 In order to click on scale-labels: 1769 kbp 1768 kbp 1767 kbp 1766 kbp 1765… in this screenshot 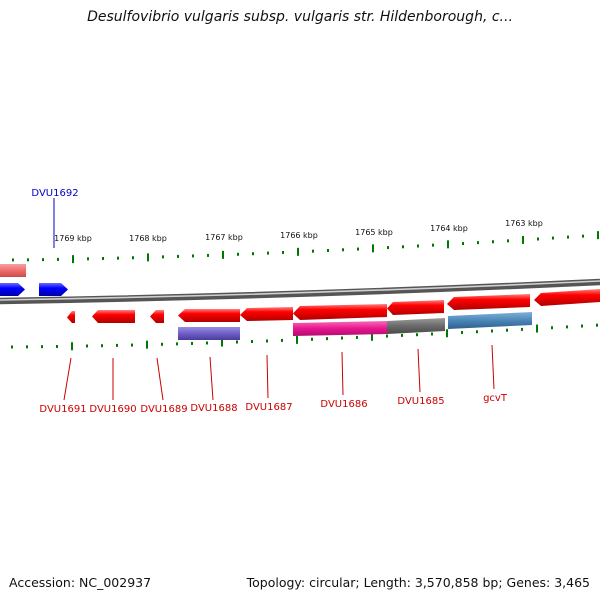, I will do `click(298, 231)`.